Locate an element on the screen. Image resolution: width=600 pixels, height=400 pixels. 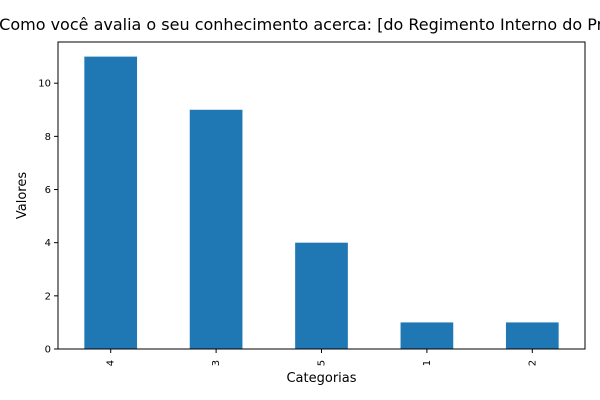
y-tick-label: 4 is located at coordinates (48, 243).